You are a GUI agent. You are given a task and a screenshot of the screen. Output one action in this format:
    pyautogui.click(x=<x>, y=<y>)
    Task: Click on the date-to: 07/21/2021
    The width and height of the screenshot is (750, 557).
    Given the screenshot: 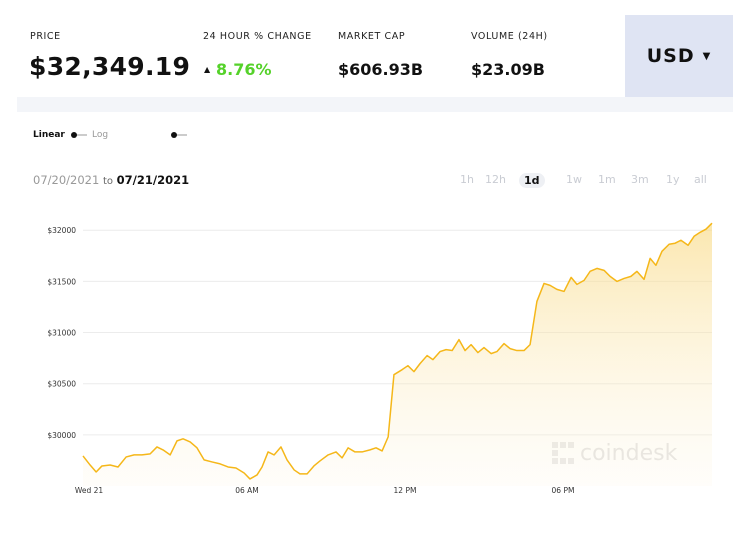 What is the action you would take?
    pyautogui.click(x=153, y=180)
    